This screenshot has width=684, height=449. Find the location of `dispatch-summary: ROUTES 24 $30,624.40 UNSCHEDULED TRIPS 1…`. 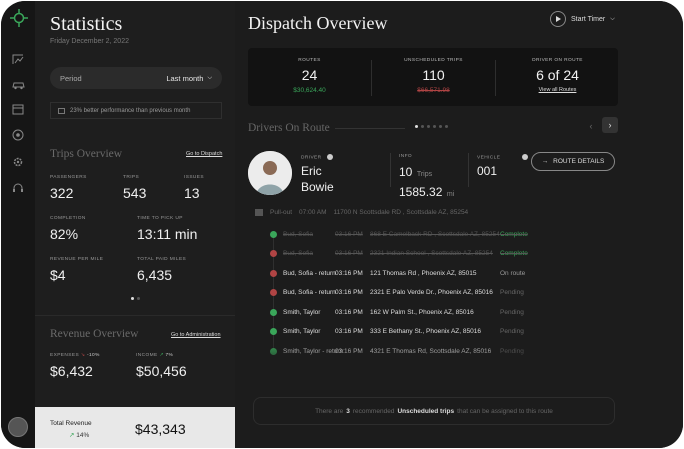

dispatch-summary: ROUTES 24 $30,624.40 UNSCHEDULED TRIPS 1… is located at coordinates (433, 77).